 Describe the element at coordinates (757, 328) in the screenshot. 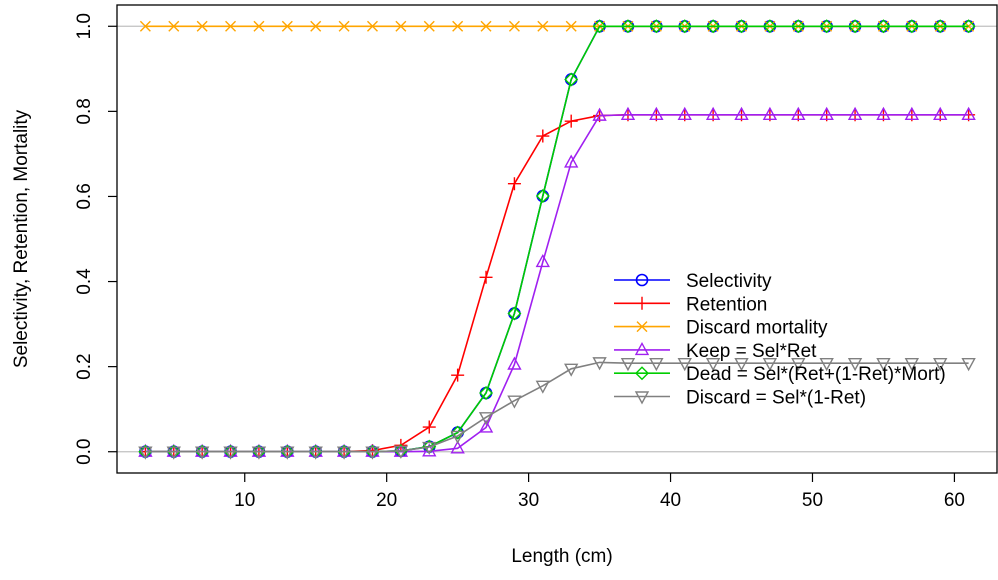

I see `legend-label: Discard mortality` at that location.